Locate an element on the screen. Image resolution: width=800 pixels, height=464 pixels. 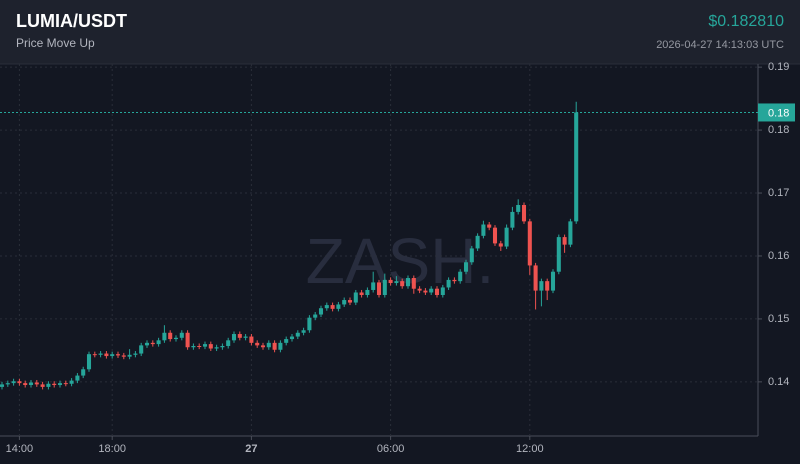
chart-subtitle: Price Move Up is located at coordinates (55, 43).